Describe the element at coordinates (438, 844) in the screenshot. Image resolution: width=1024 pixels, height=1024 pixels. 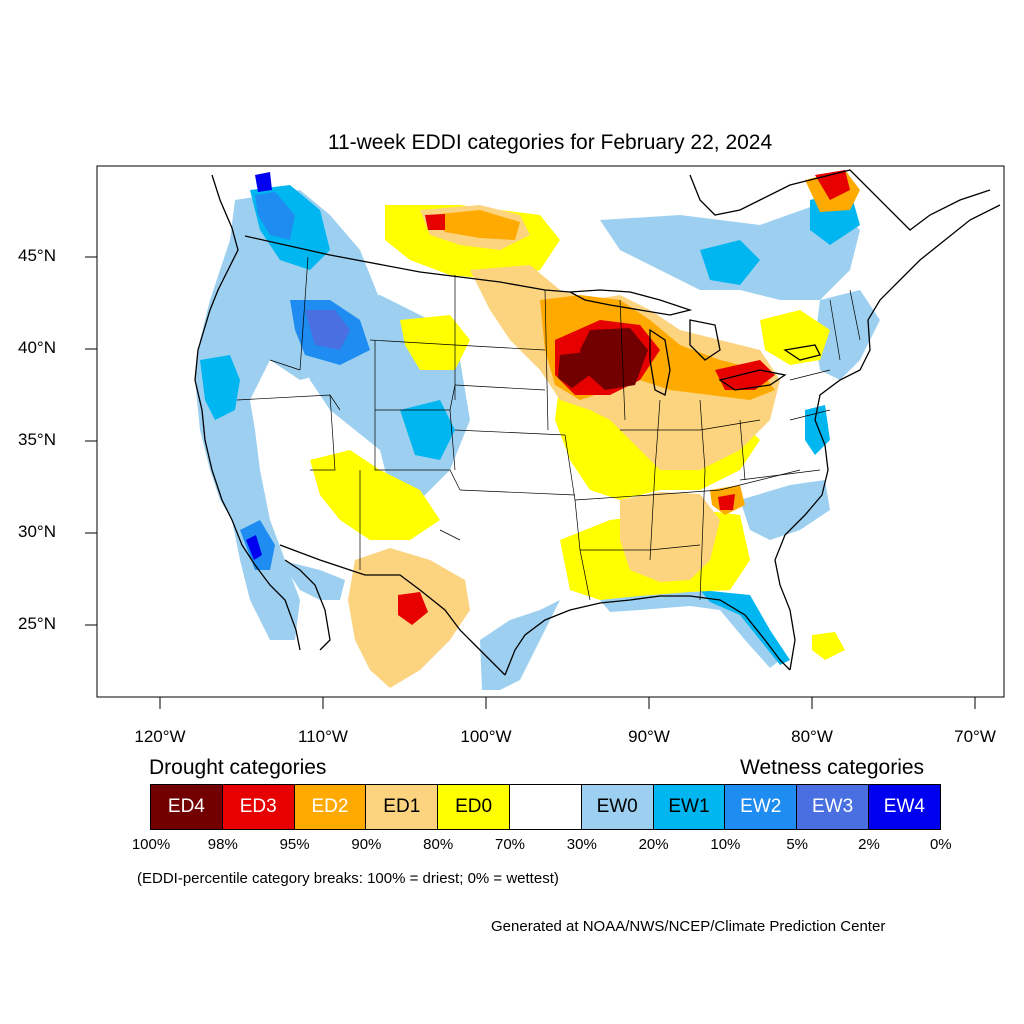
I see `percentile-label: 80%` at that location.